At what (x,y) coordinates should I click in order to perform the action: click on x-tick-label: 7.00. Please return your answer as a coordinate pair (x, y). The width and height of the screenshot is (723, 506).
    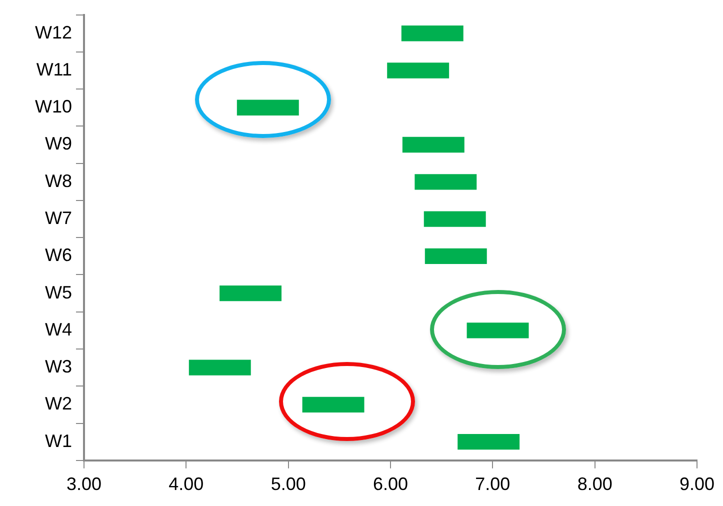
    Looking at the image, I should click on (492, 484).